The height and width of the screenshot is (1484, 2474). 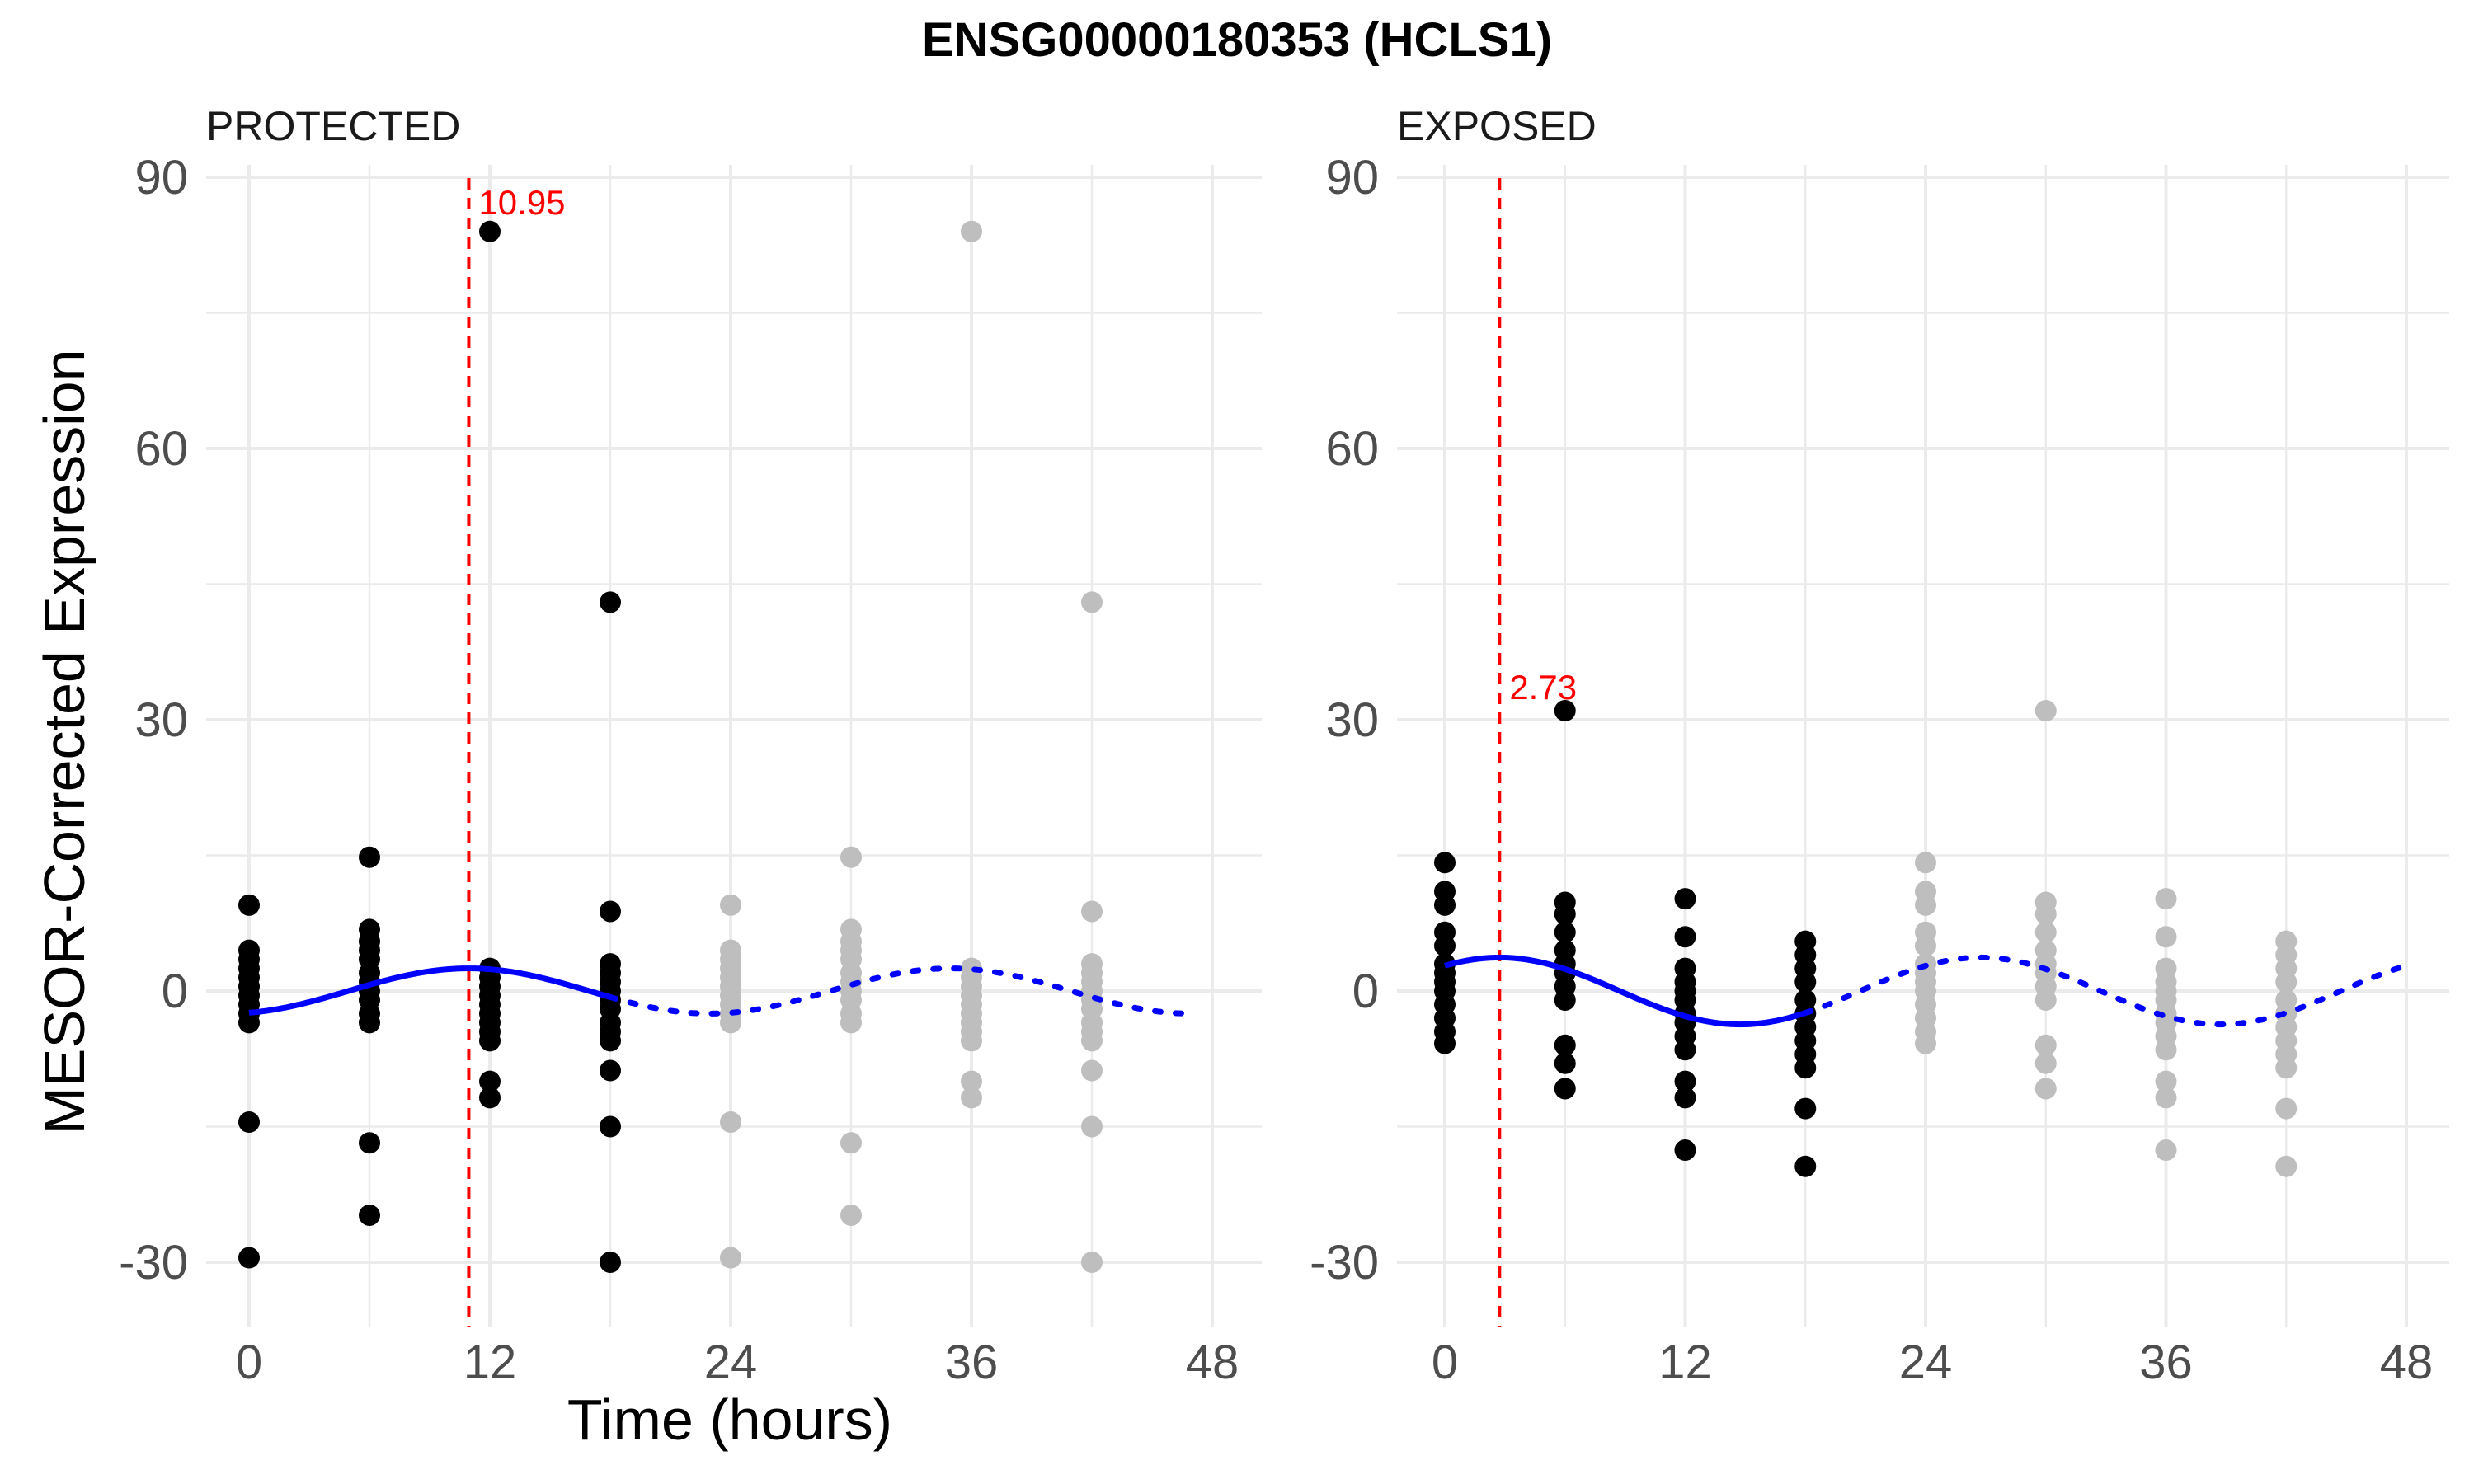 What do you see at coordinates (729, 1420) in the screenshot?
I see `x-axis-title: Time (hours)` at bounding box center [729, 1420].